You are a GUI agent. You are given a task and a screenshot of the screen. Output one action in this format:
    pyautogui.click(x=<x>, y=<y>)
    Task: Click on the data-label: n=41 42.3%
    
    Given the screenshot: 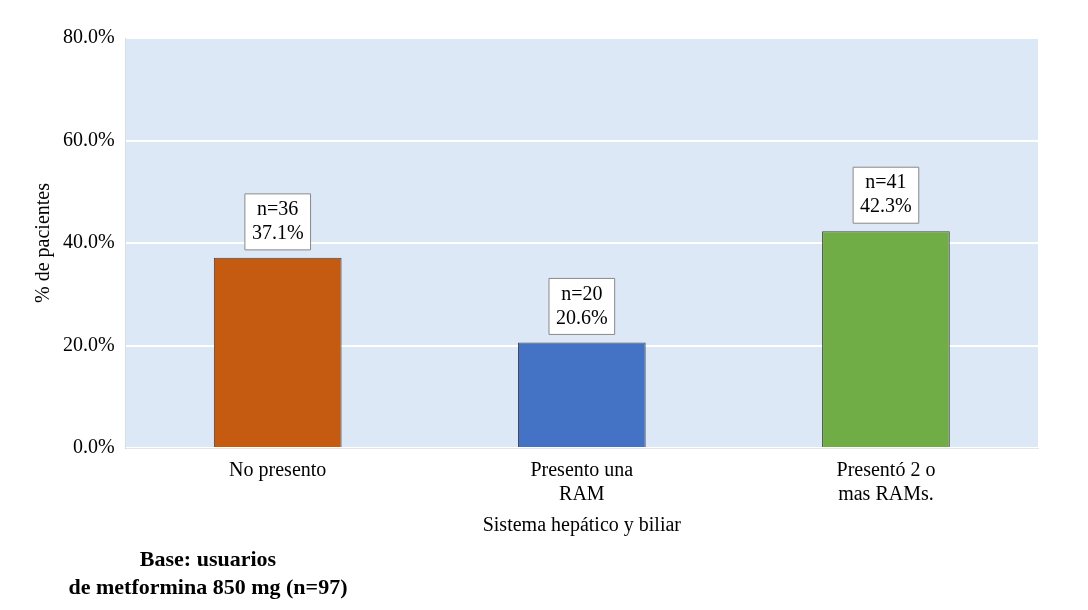 What is the action you would take?
    pyautogui.click(x=886, y=193)
    